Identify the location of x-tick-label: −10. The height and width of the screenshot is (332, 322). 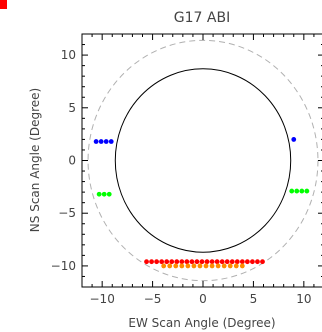
(102, 299).